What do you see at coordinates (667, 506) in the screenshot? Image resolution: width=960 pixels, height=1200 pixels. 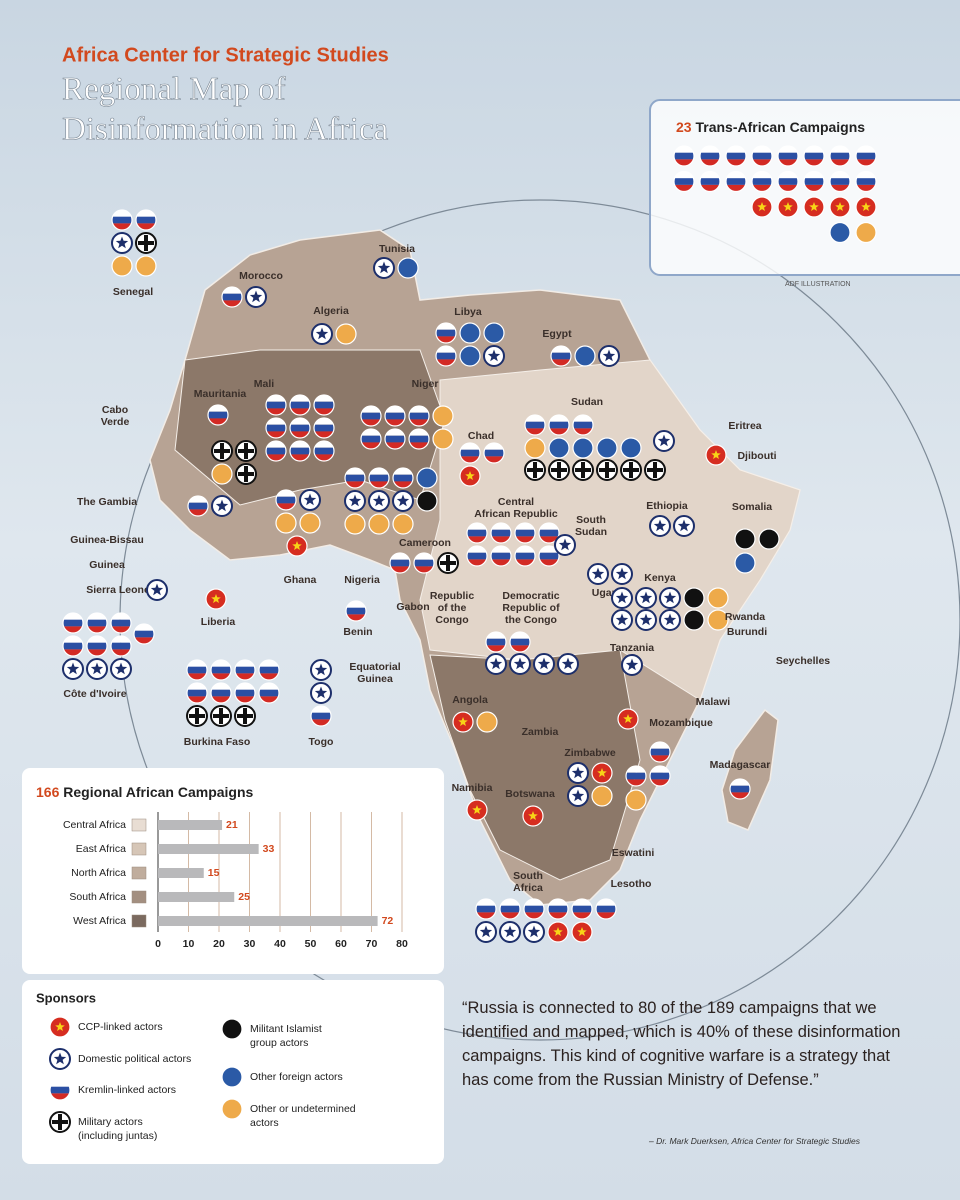 I see `label-line: Ethiopia` at bounding box center [667, 506].